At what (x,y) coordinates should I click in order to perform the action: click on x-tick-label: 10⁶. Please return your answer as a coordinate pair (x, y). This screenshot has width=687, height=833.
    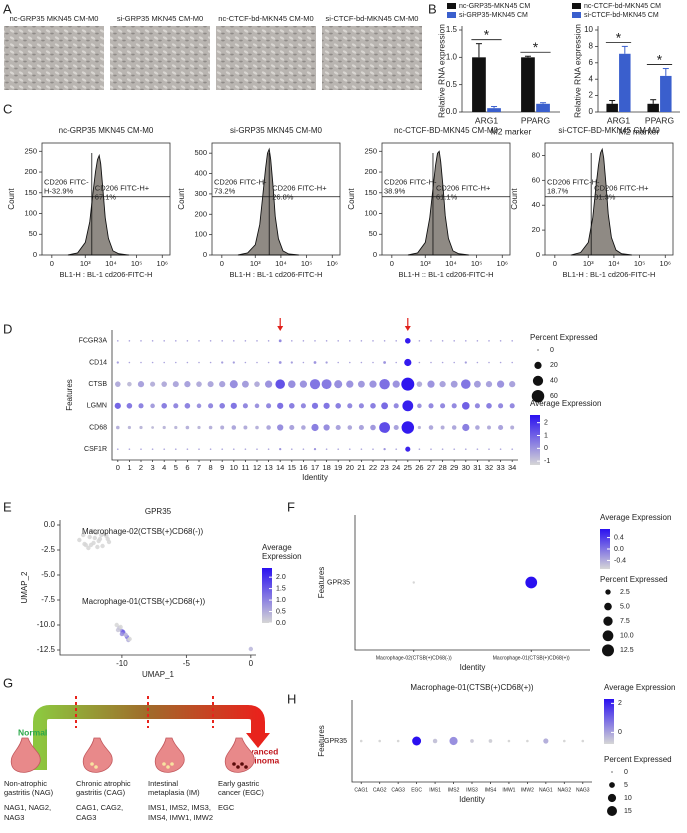
    Looking at the image, I should click on (665, 263).